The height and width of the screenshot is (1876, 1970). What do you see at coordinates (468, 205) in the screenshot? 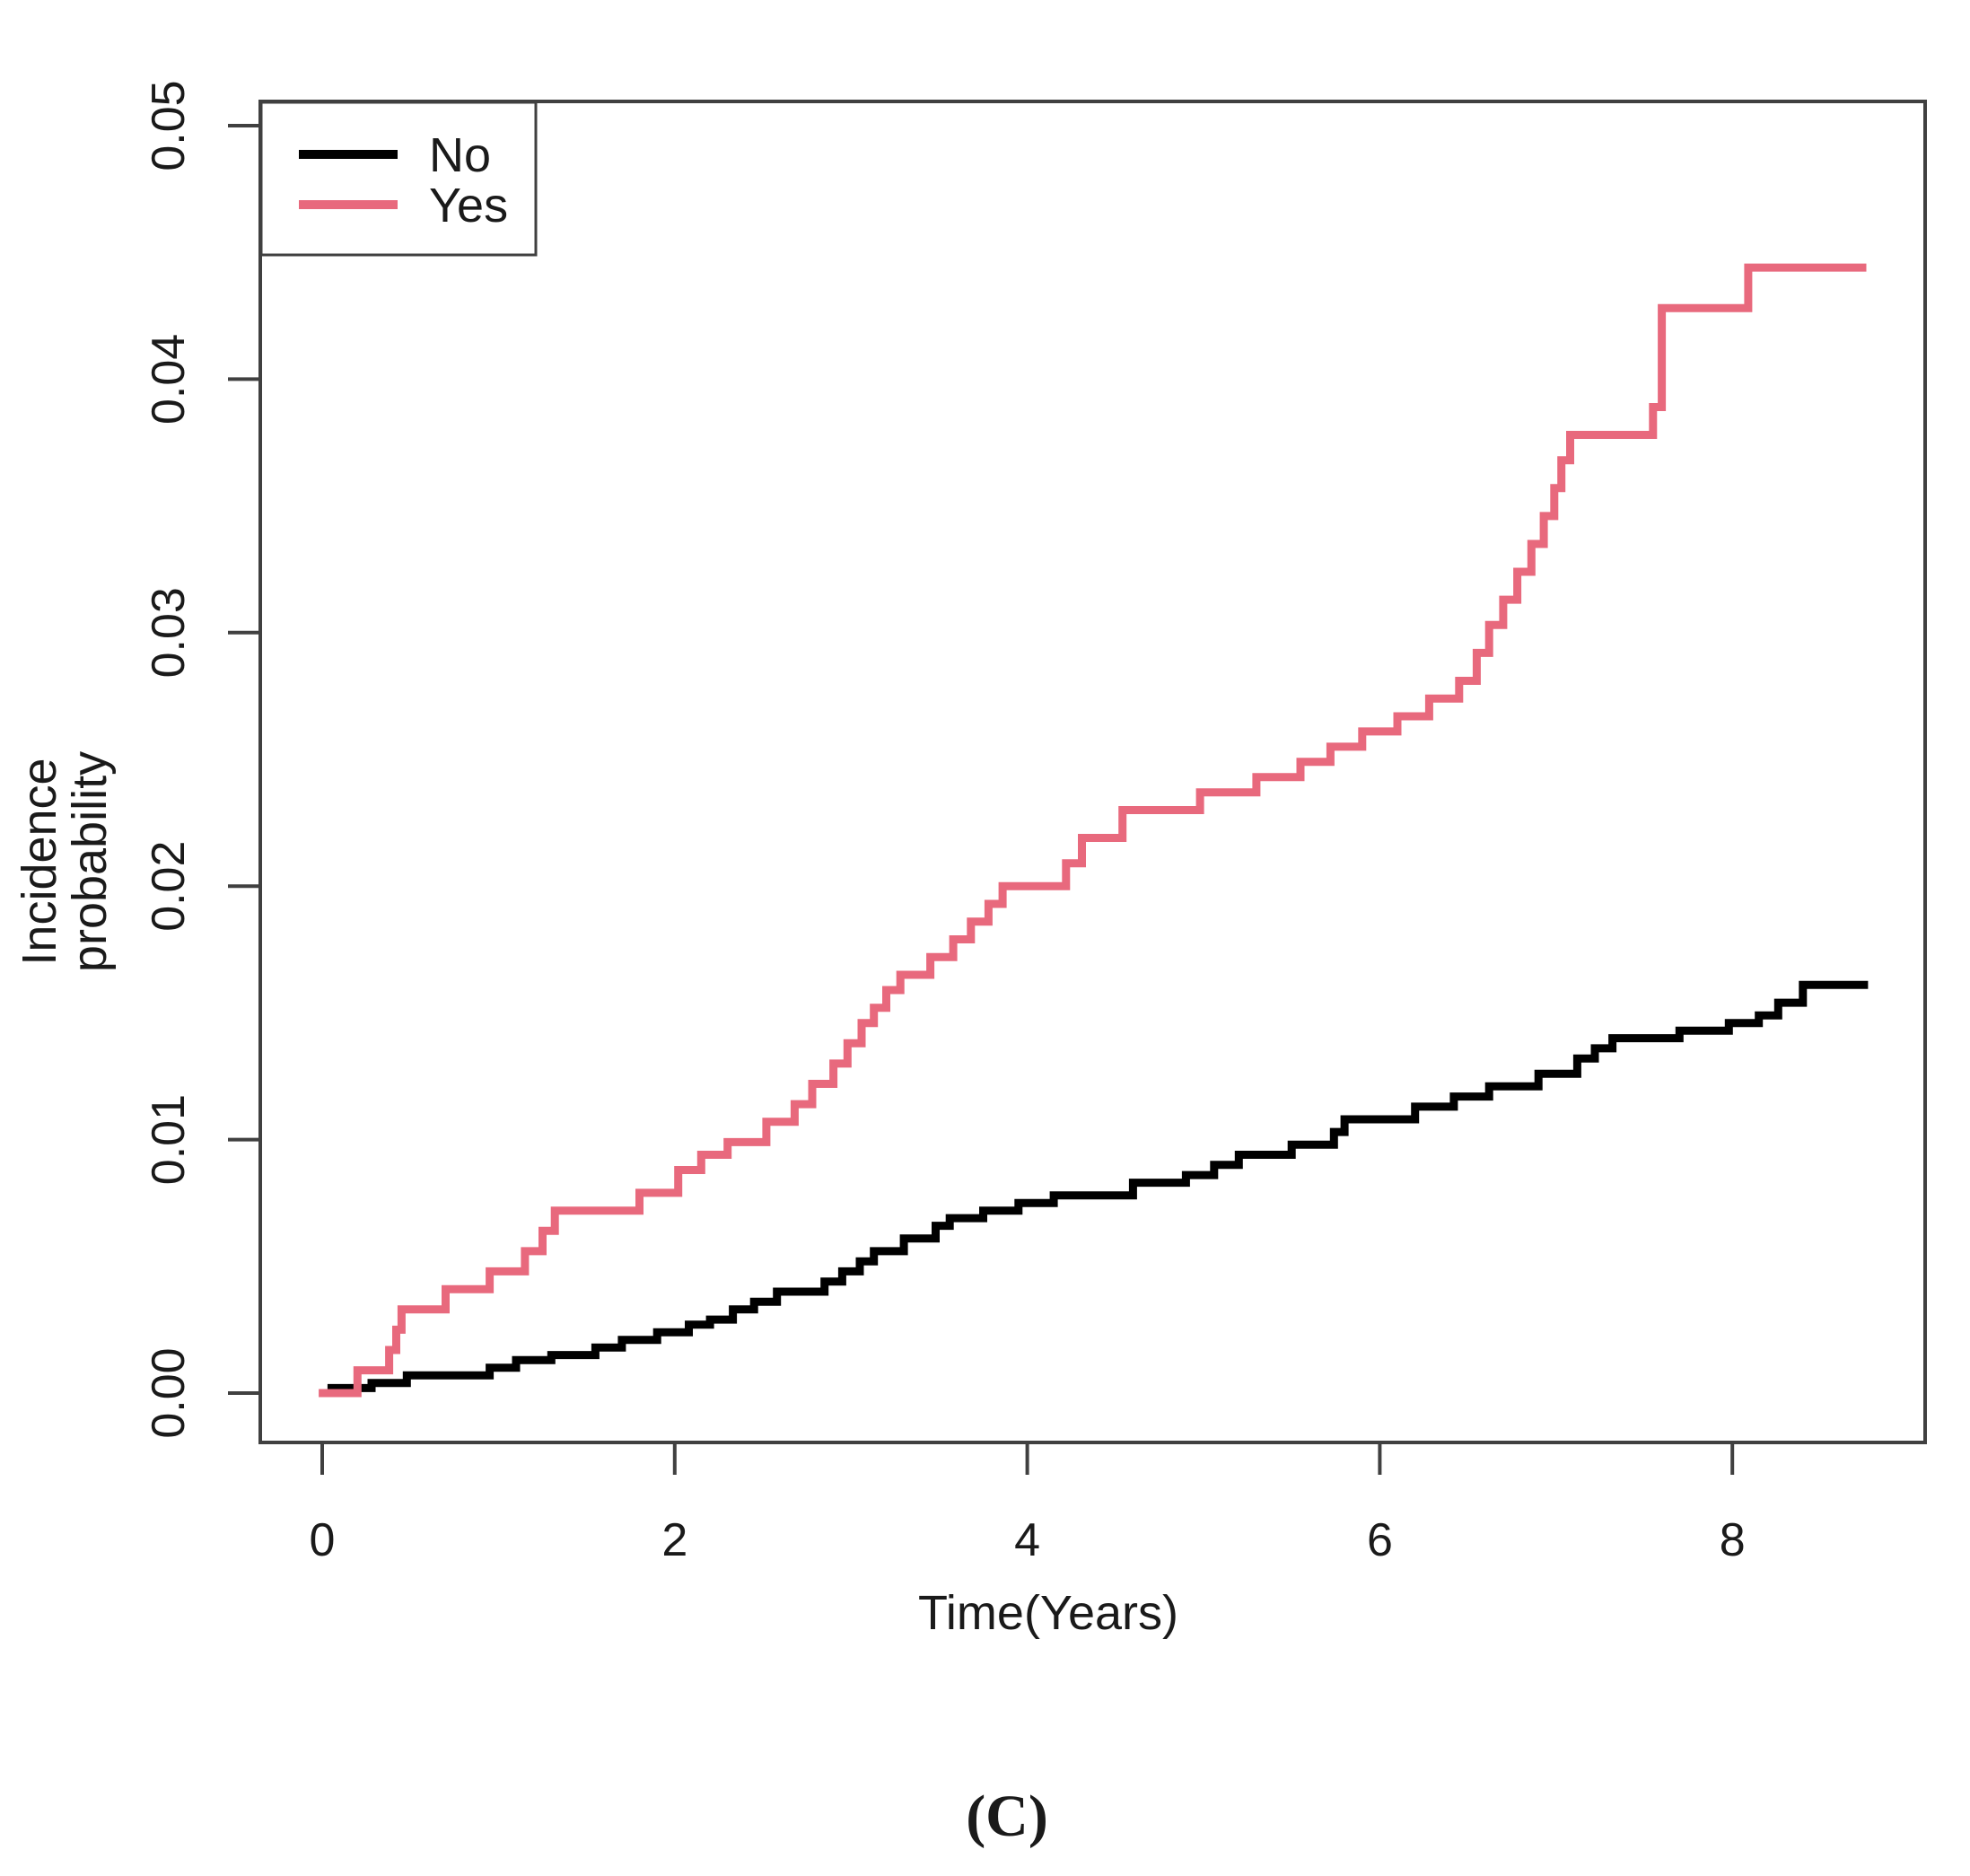
I see `legend-label-yes: Yes` at bounding box center [468, 205].